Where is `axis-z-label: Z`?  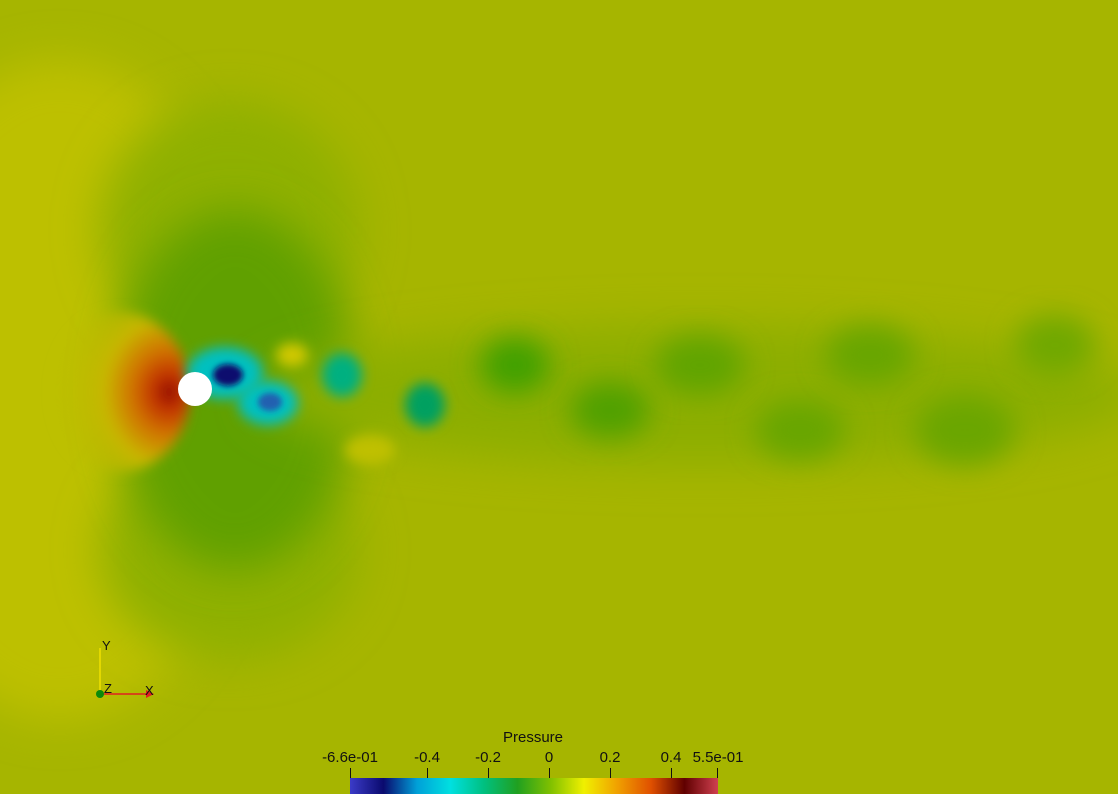
axis-z-label: Z is located at coordinates (108, 688).